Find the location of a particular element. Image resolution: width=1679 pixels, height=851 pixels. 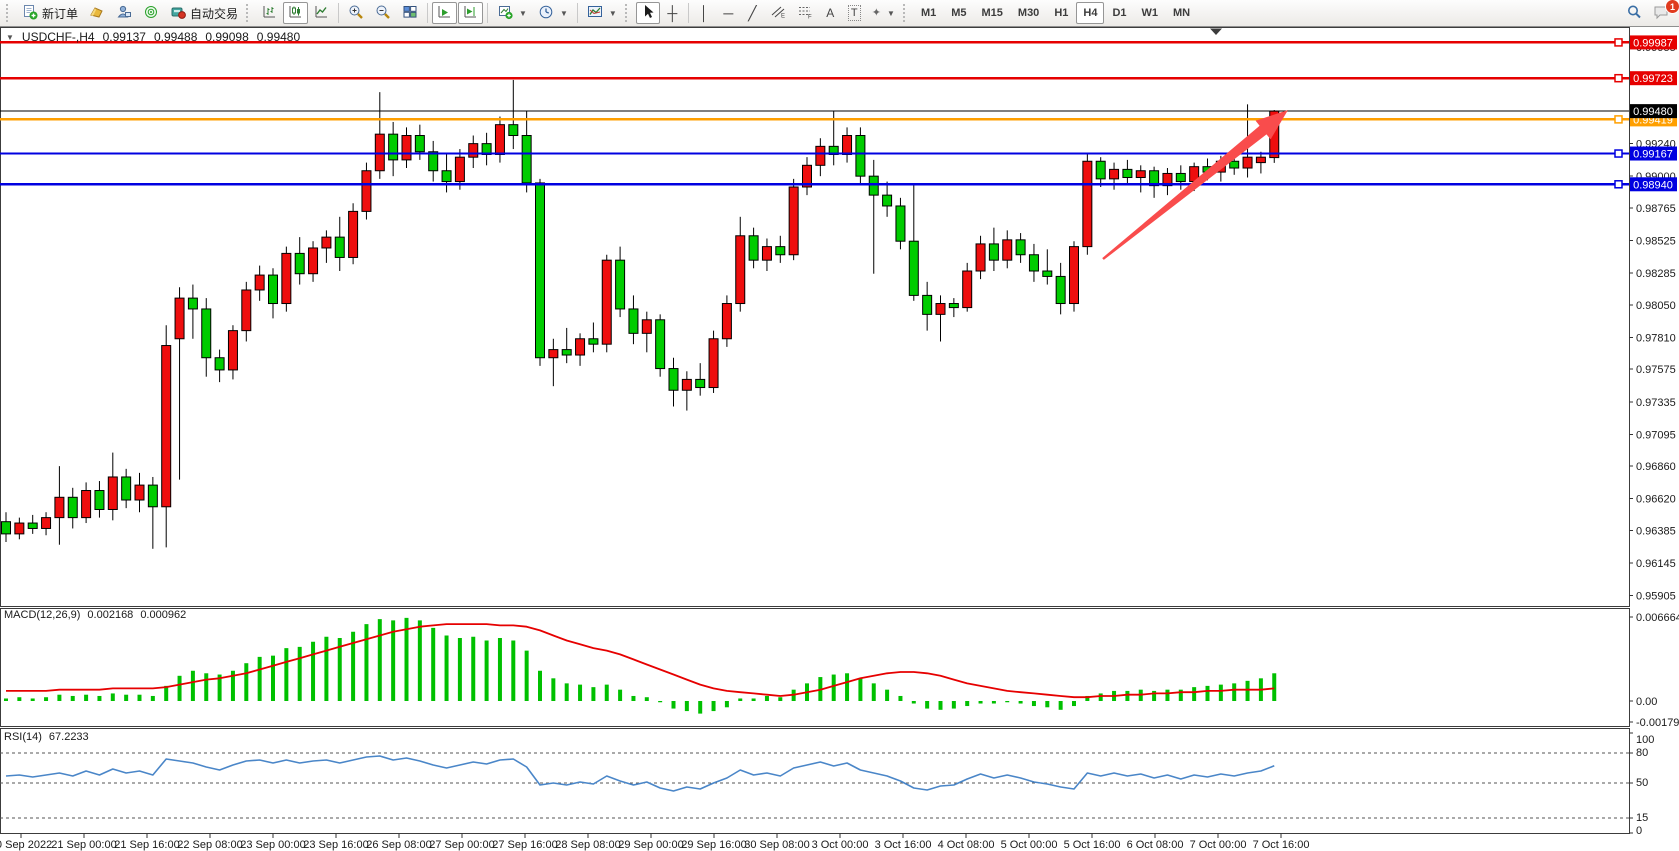

timeframe-button-M15: M15 is located at coordinates (992, 13).